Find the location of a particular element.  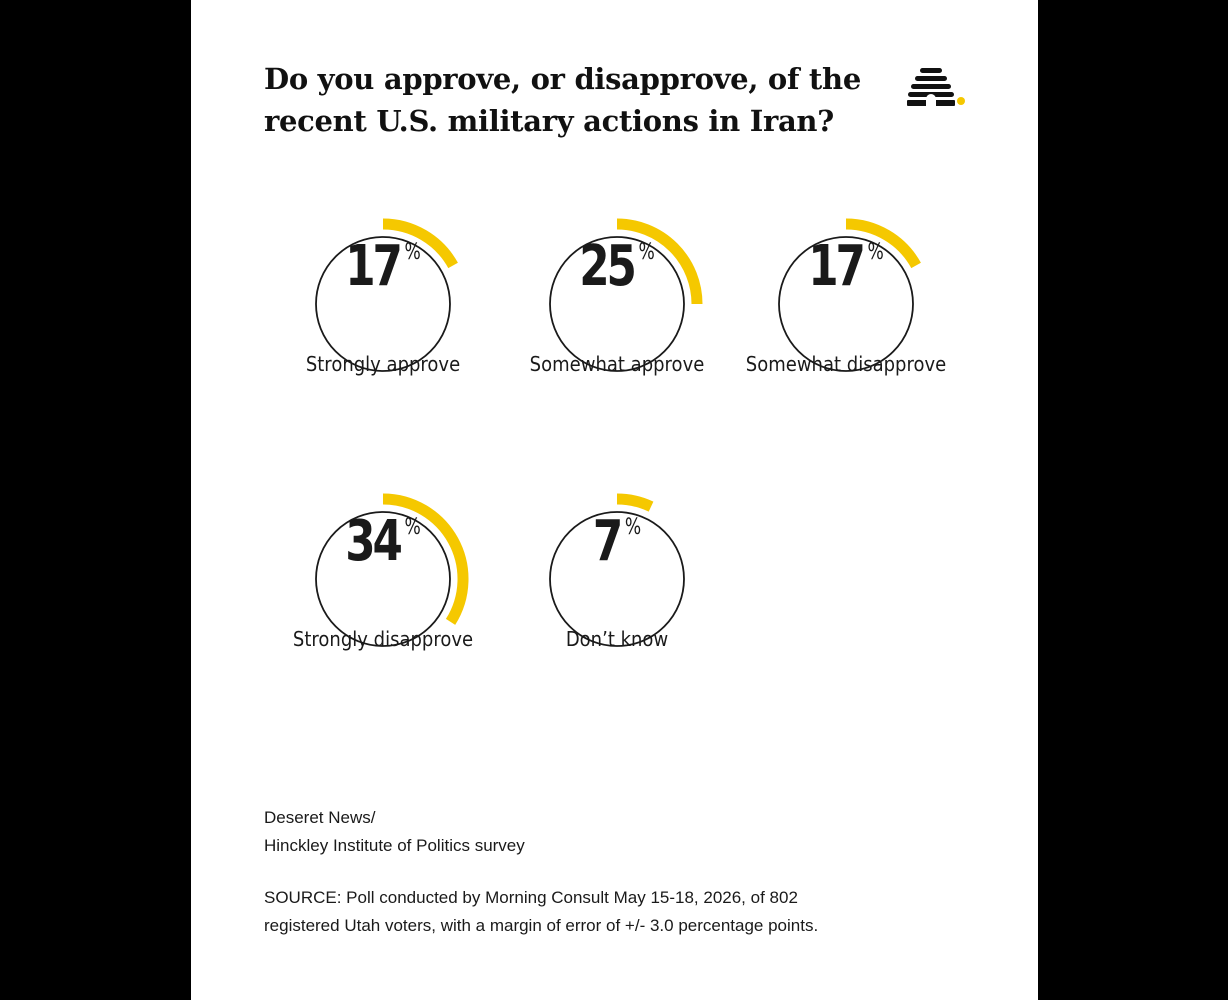

gauge-label: Strongly disapprove is located at coordinates (383, 639).